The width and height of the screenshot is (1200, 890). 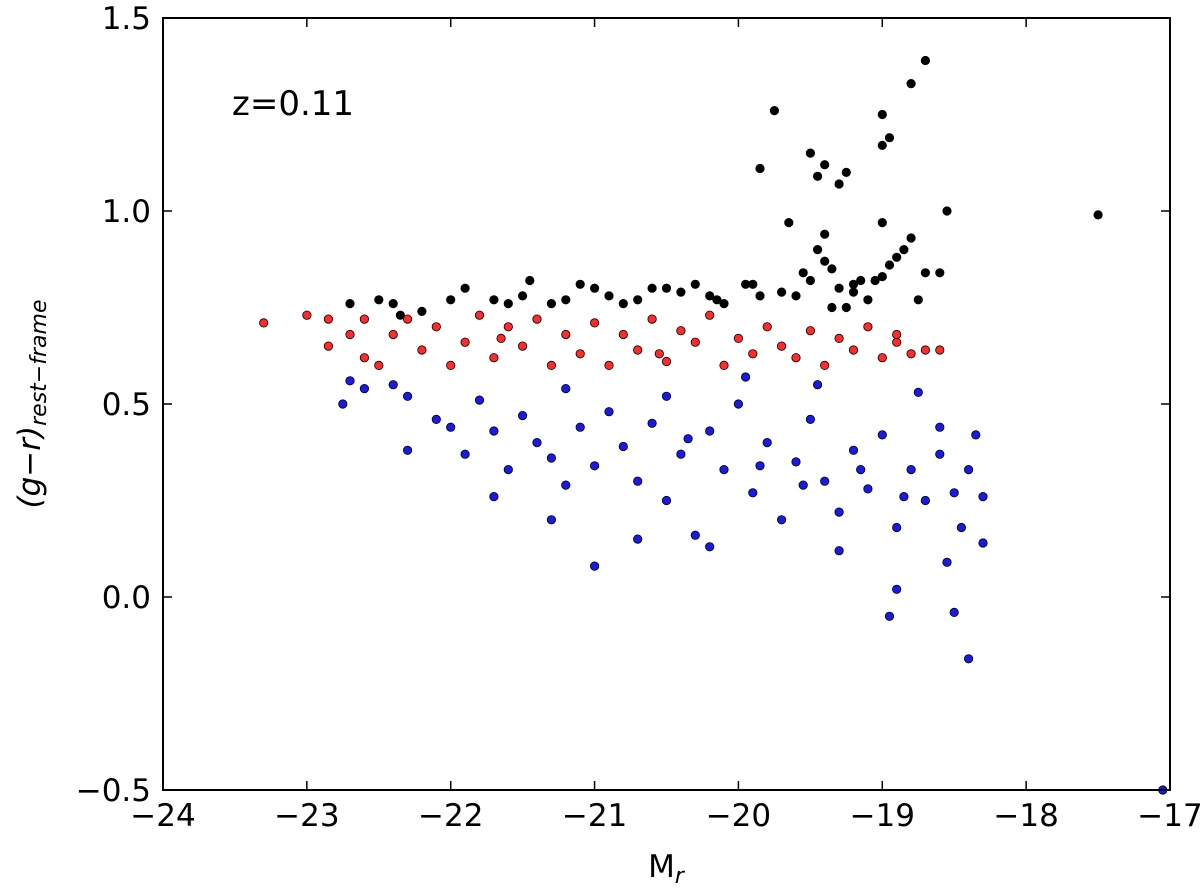 What do you see at coordinates (126, 405) in the screenshot?
I see `y-tick-label-2: 0.5` at bounding box center [126, 405].